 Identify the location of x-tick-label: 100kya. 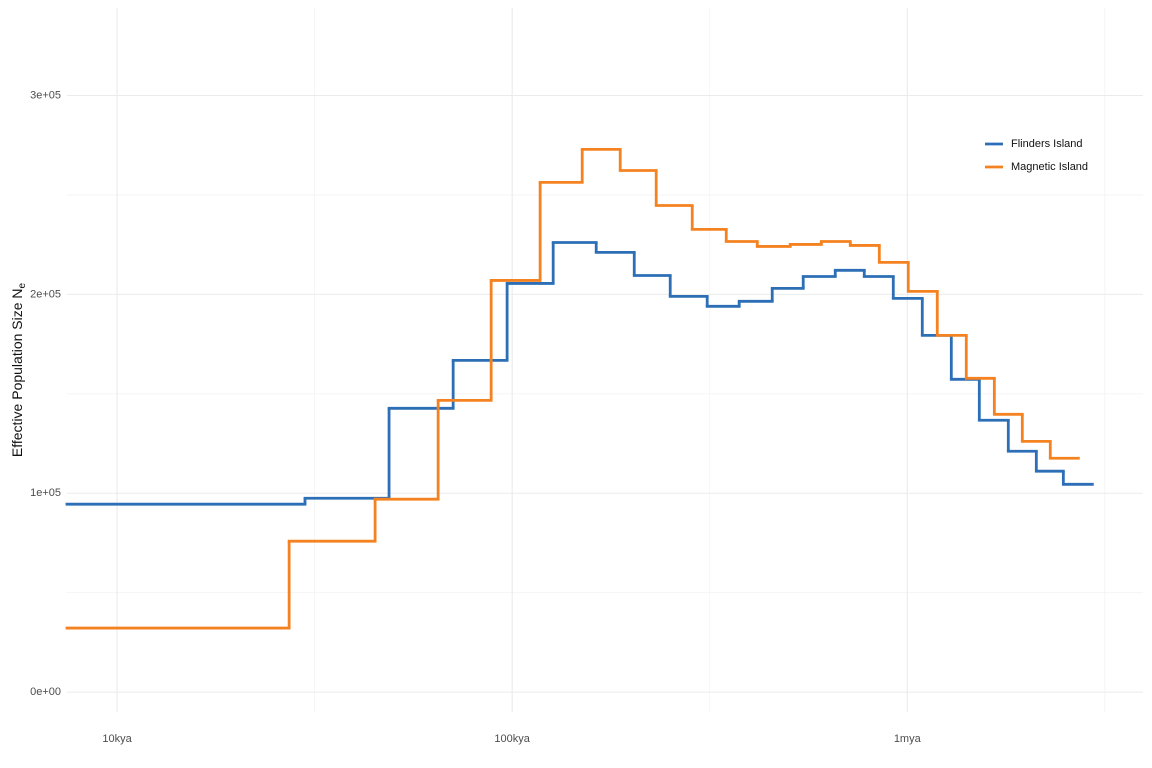
(512, 739).